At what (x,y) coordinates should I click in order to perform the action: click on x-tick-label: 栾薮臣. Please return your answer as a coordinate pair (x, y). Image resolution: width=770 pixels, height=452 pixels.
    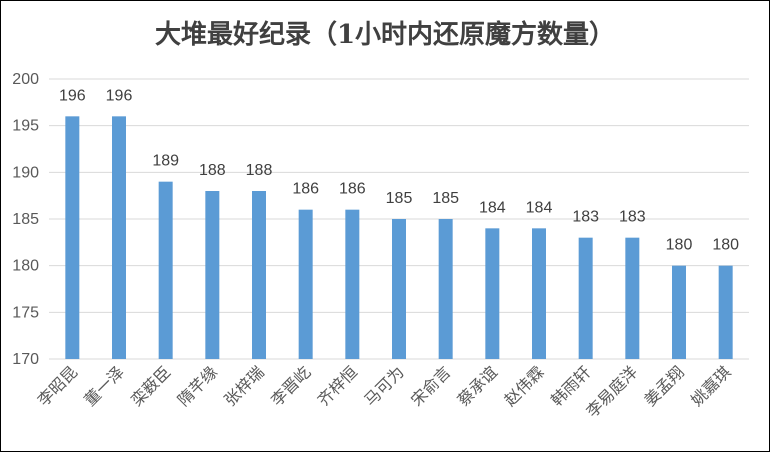
    Looking at the image, I should click on (150, 385).